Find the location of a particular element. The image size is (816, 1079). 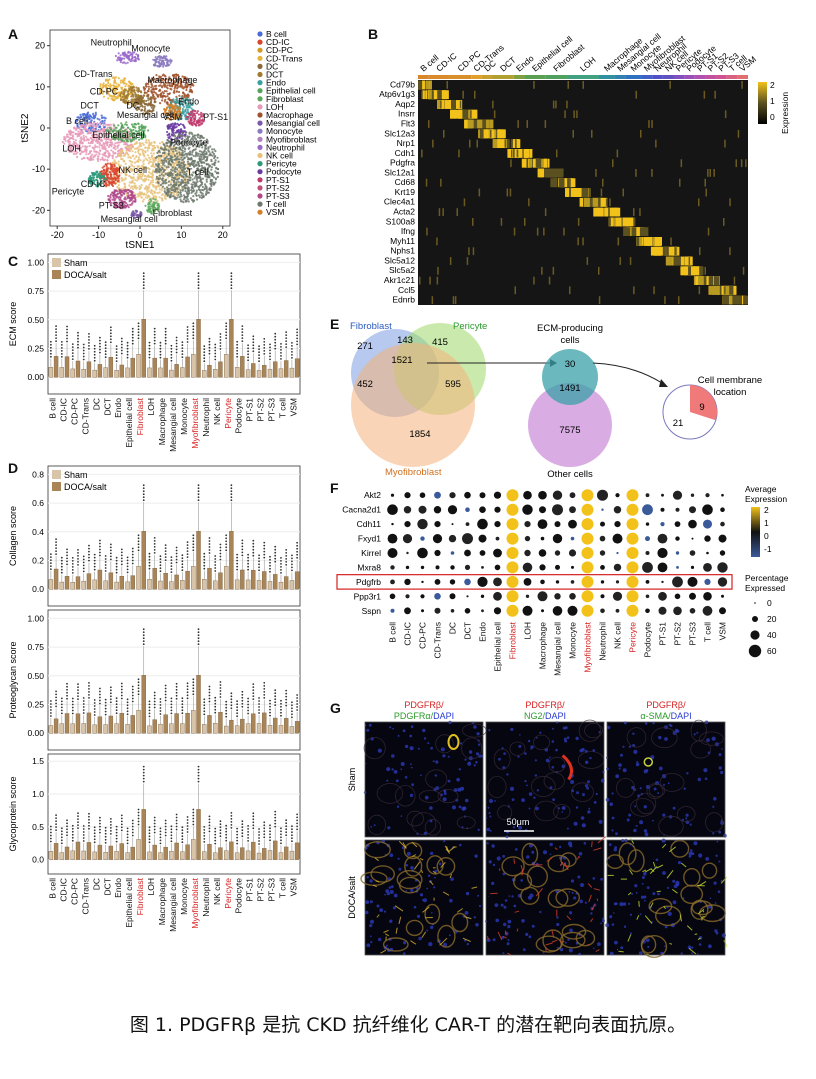

y-axis-label: ECM score is located at coordinates (13, 324).